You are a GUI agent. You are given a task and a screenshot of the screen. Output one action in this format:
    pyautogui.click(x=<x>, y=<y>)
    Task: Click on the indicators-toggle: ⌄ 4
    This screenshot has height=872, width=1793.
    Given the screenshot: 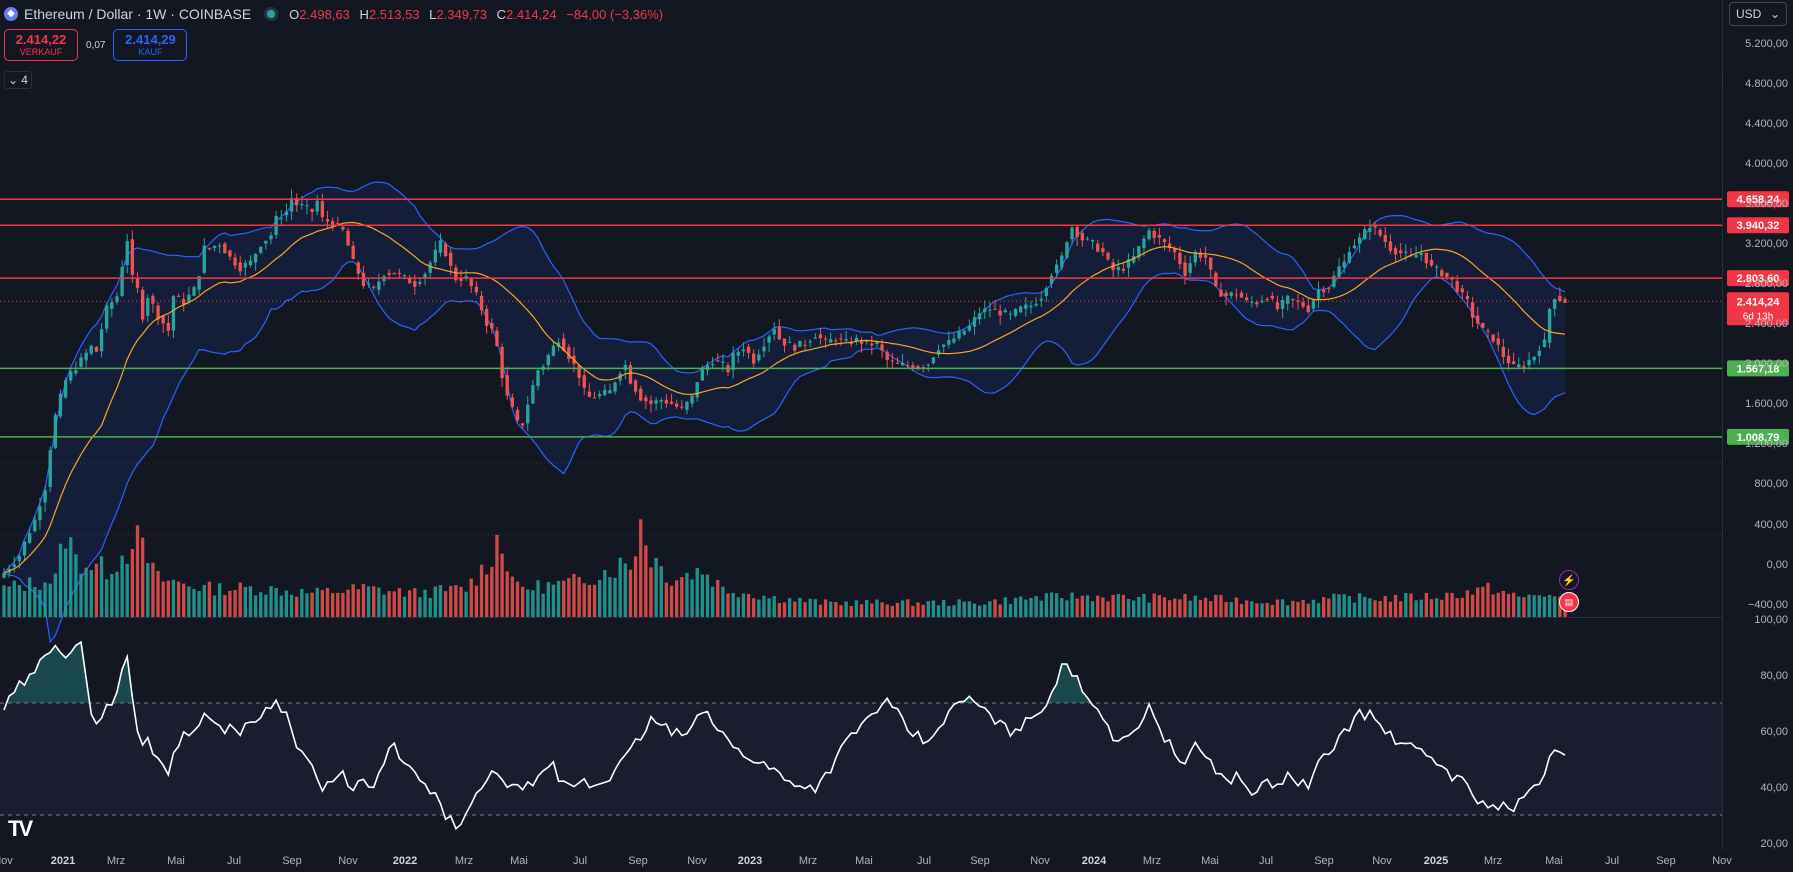 What is the action you would take?
    pyautogui.click(x=18, y=80)
    